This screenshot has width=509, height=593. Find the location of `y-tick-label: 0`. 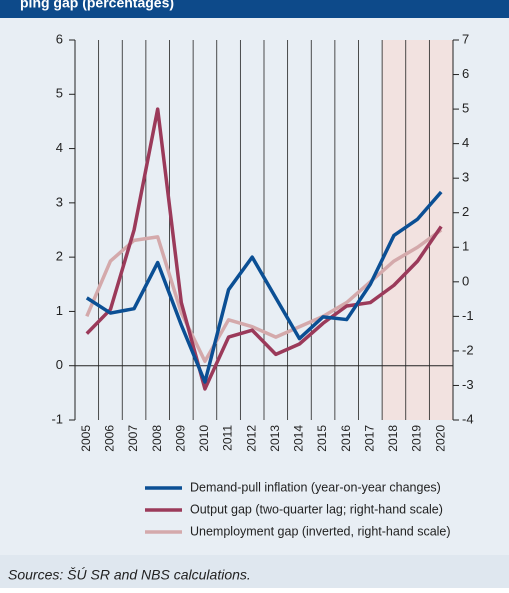

y-tick-label: 0 is located at coordinates (59, 364).